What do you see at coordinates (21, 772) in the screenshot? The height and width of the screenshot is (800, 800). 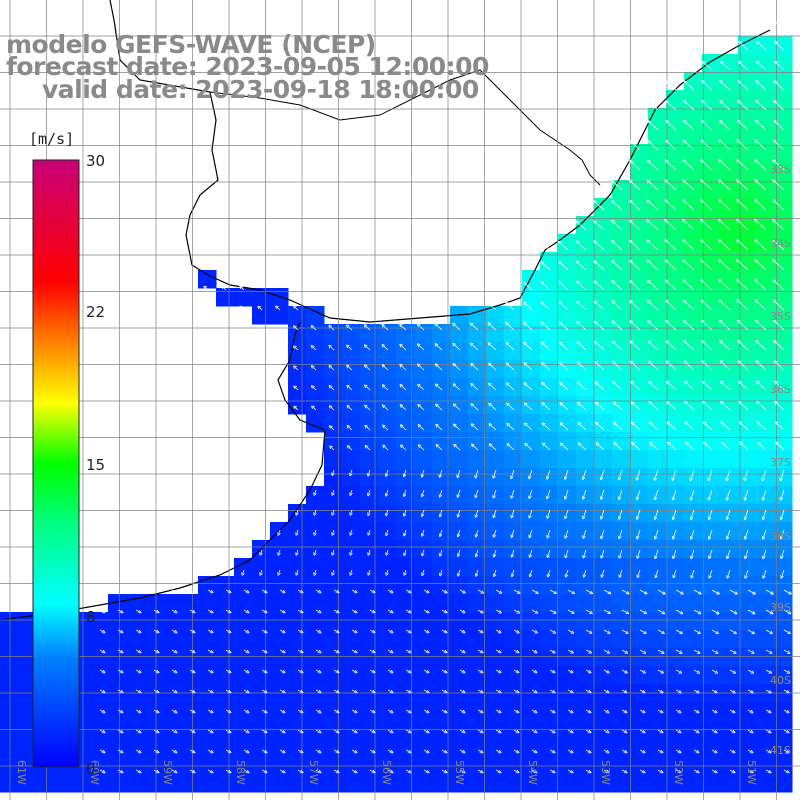 I see `lon-label: 61W` at bounding box center [21, 772].